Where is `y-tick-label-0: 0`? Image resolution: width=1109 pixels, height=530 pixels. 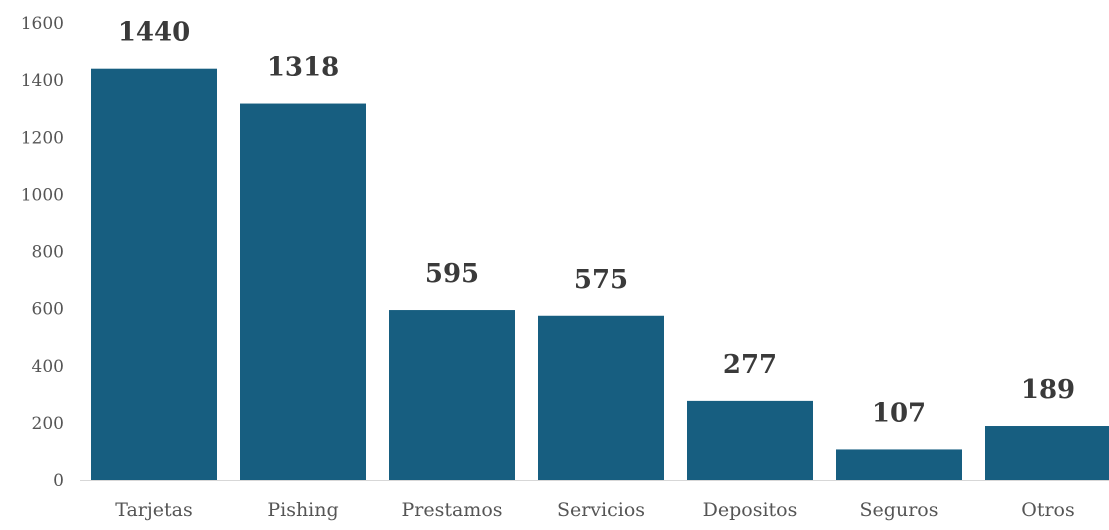
y-tick-label-0: 0 is located at coordinates (58, 481).